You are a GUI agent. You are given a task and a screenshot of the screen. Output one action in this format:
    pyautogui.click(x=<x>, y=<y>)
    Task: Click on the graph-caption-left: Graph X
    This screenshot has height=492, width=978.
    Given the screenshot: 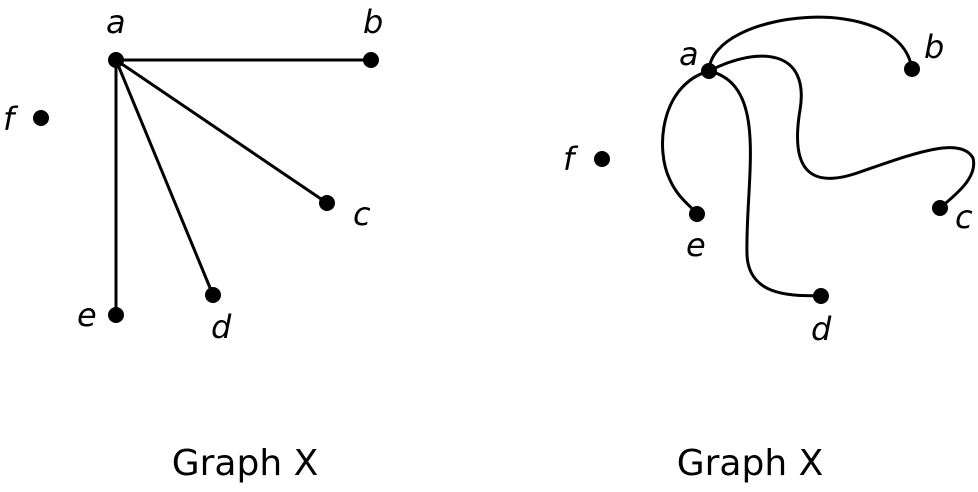 What is the action you would take?
    pyautogui.click(x=245, y=463)
    